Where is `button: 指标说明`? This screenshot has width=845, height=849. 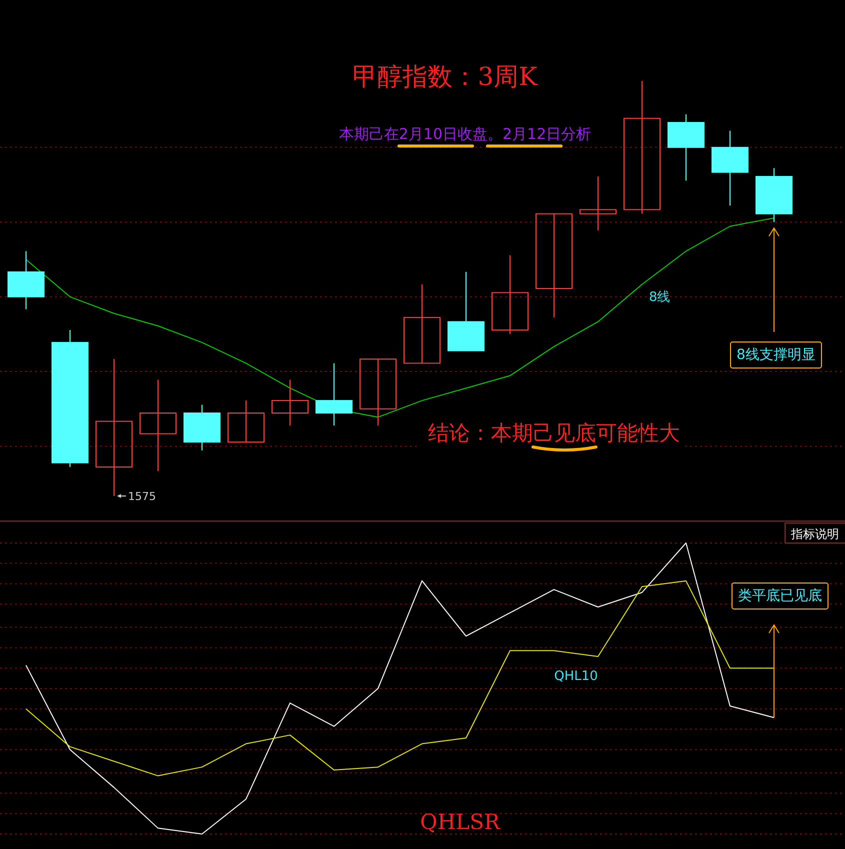
button: 指标说明 is located at coordinates (814, 533).